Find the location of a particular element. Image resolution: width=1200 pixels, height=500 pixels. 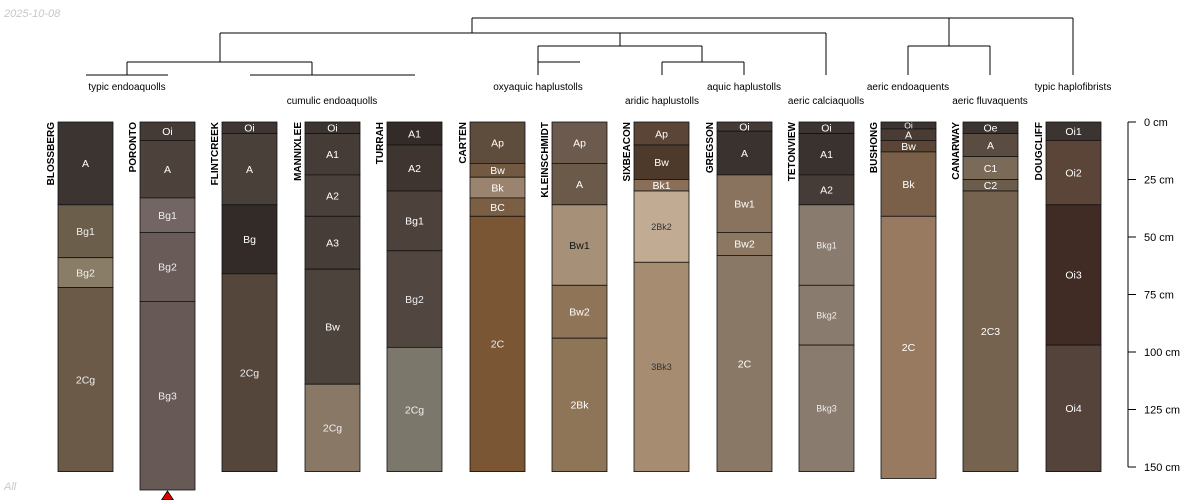

taxon-label-aeric-fluvaquents: aeric fluvaquents is located at coordinates (990, 101).